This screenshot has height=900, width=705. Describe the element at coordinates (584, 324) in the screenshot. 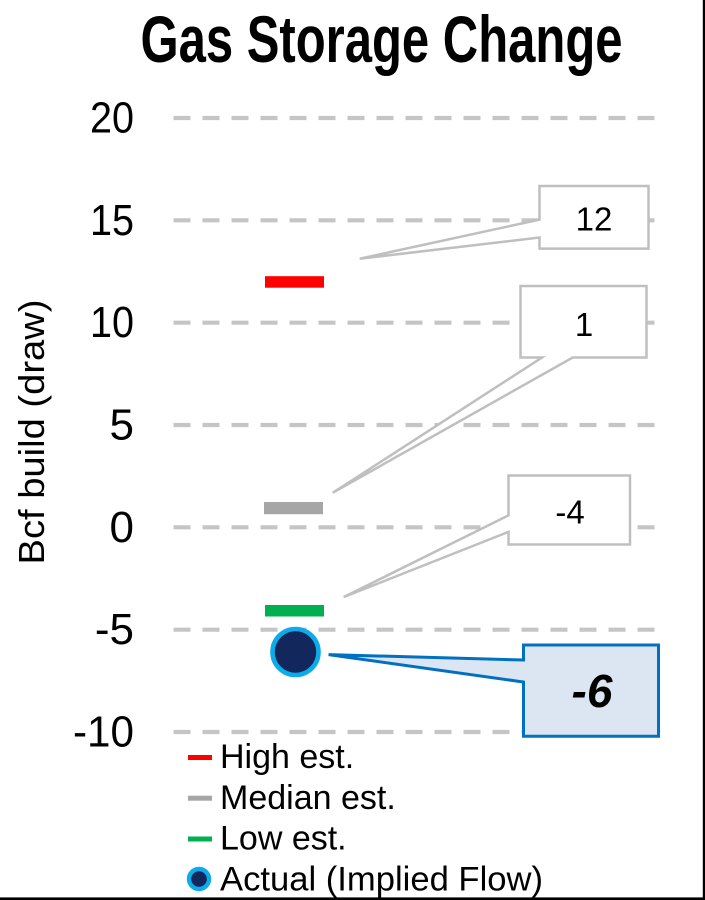

I see `svg-text: 1` at that location.